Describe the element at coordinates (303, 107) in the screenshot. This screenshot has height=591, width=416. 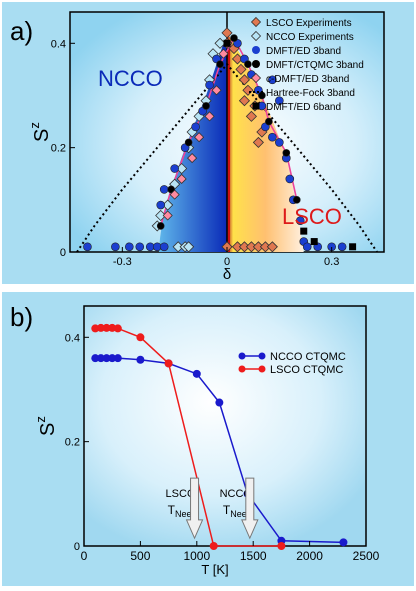
I see `legend-dmft-ed-6band-label: DMFT/ED 6band` at that location.